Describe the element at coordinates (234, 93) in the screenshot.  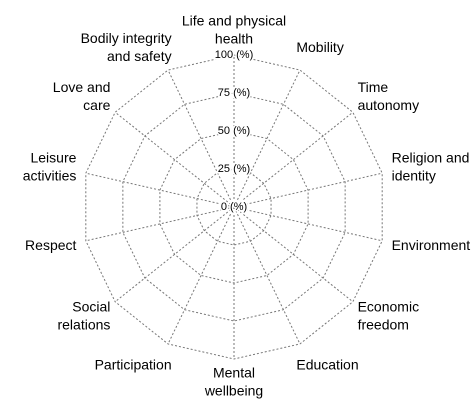
I see `tick-label: 75 (%)` at that location.